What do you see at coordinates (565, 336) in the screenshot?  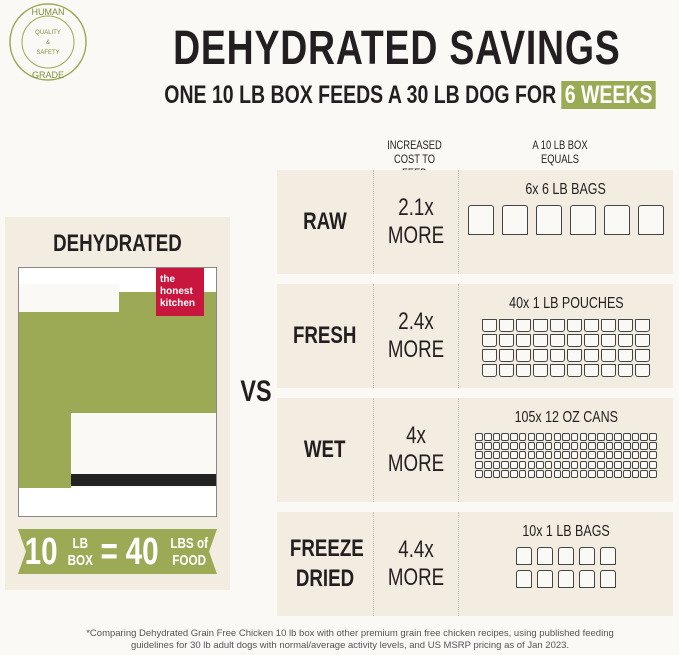 I see `equivalent: 40x 1 LB POUCHES` at bounding box center [565, 336].